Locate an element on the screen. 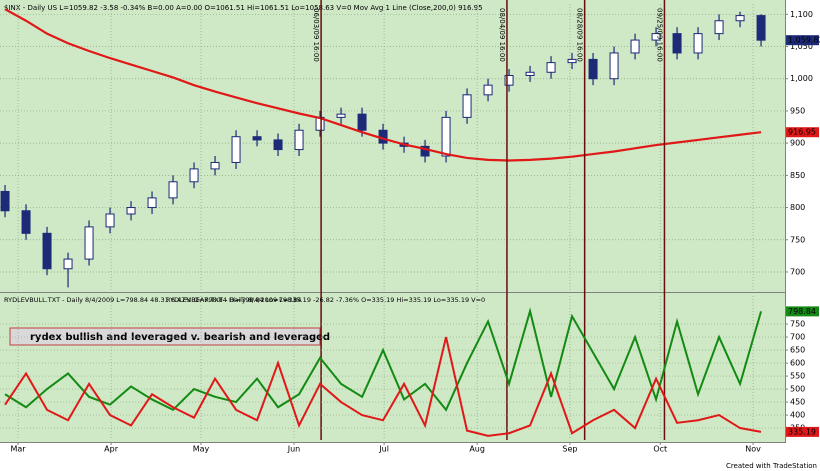 The image size is (820, 471). x-tick-label: Sep is located at coordinates (569, 449).